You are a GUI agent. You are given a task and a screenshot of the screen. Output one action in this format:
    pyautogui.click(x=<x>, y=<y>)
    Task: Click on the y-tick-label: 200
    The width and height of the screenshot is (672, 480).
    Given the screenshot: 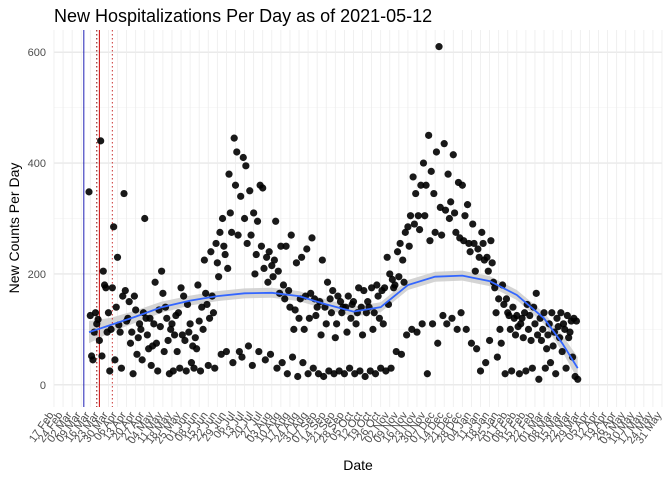 What is the action you would take?
    pyautogui.click(x=37, y=275)
    